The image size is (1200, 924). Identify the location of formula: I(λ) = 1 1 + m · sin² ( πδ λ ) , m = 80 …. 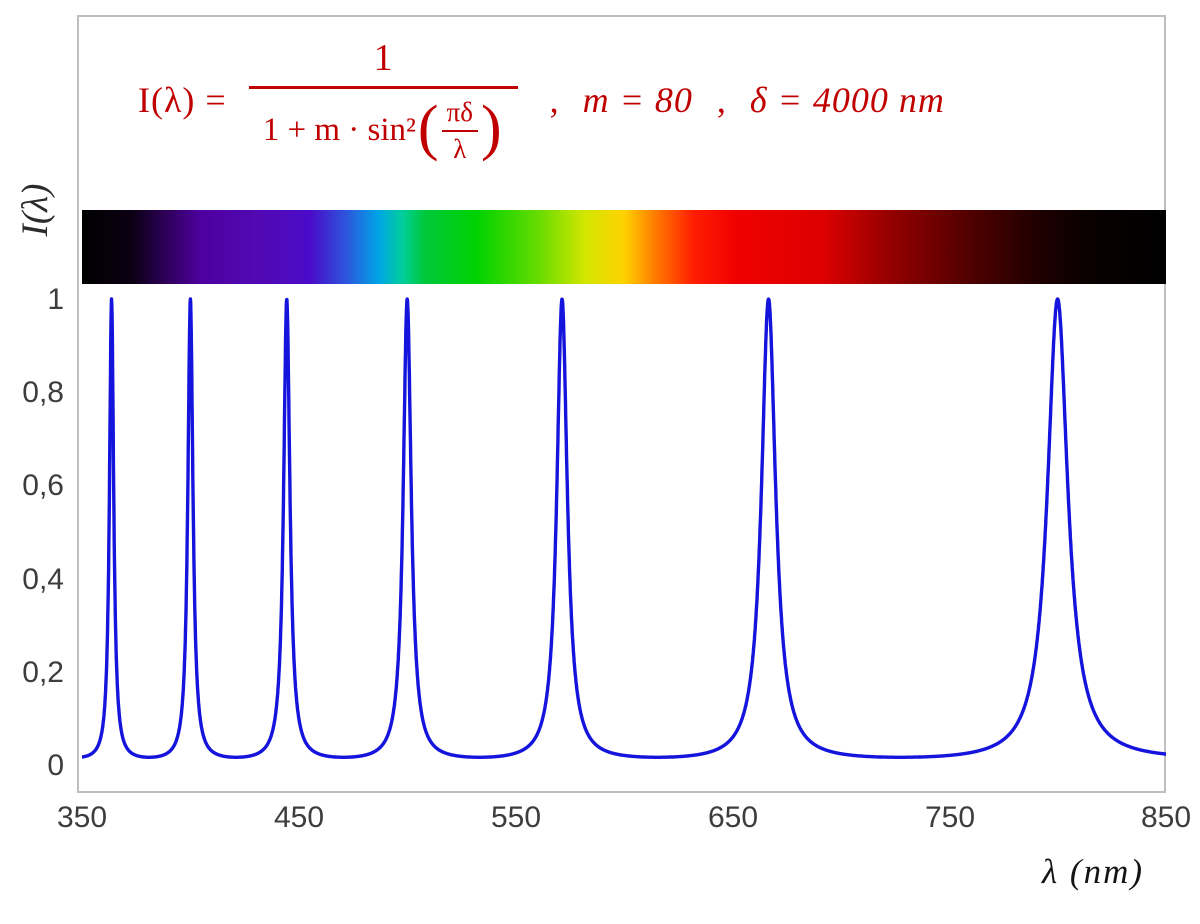
(541, 100).